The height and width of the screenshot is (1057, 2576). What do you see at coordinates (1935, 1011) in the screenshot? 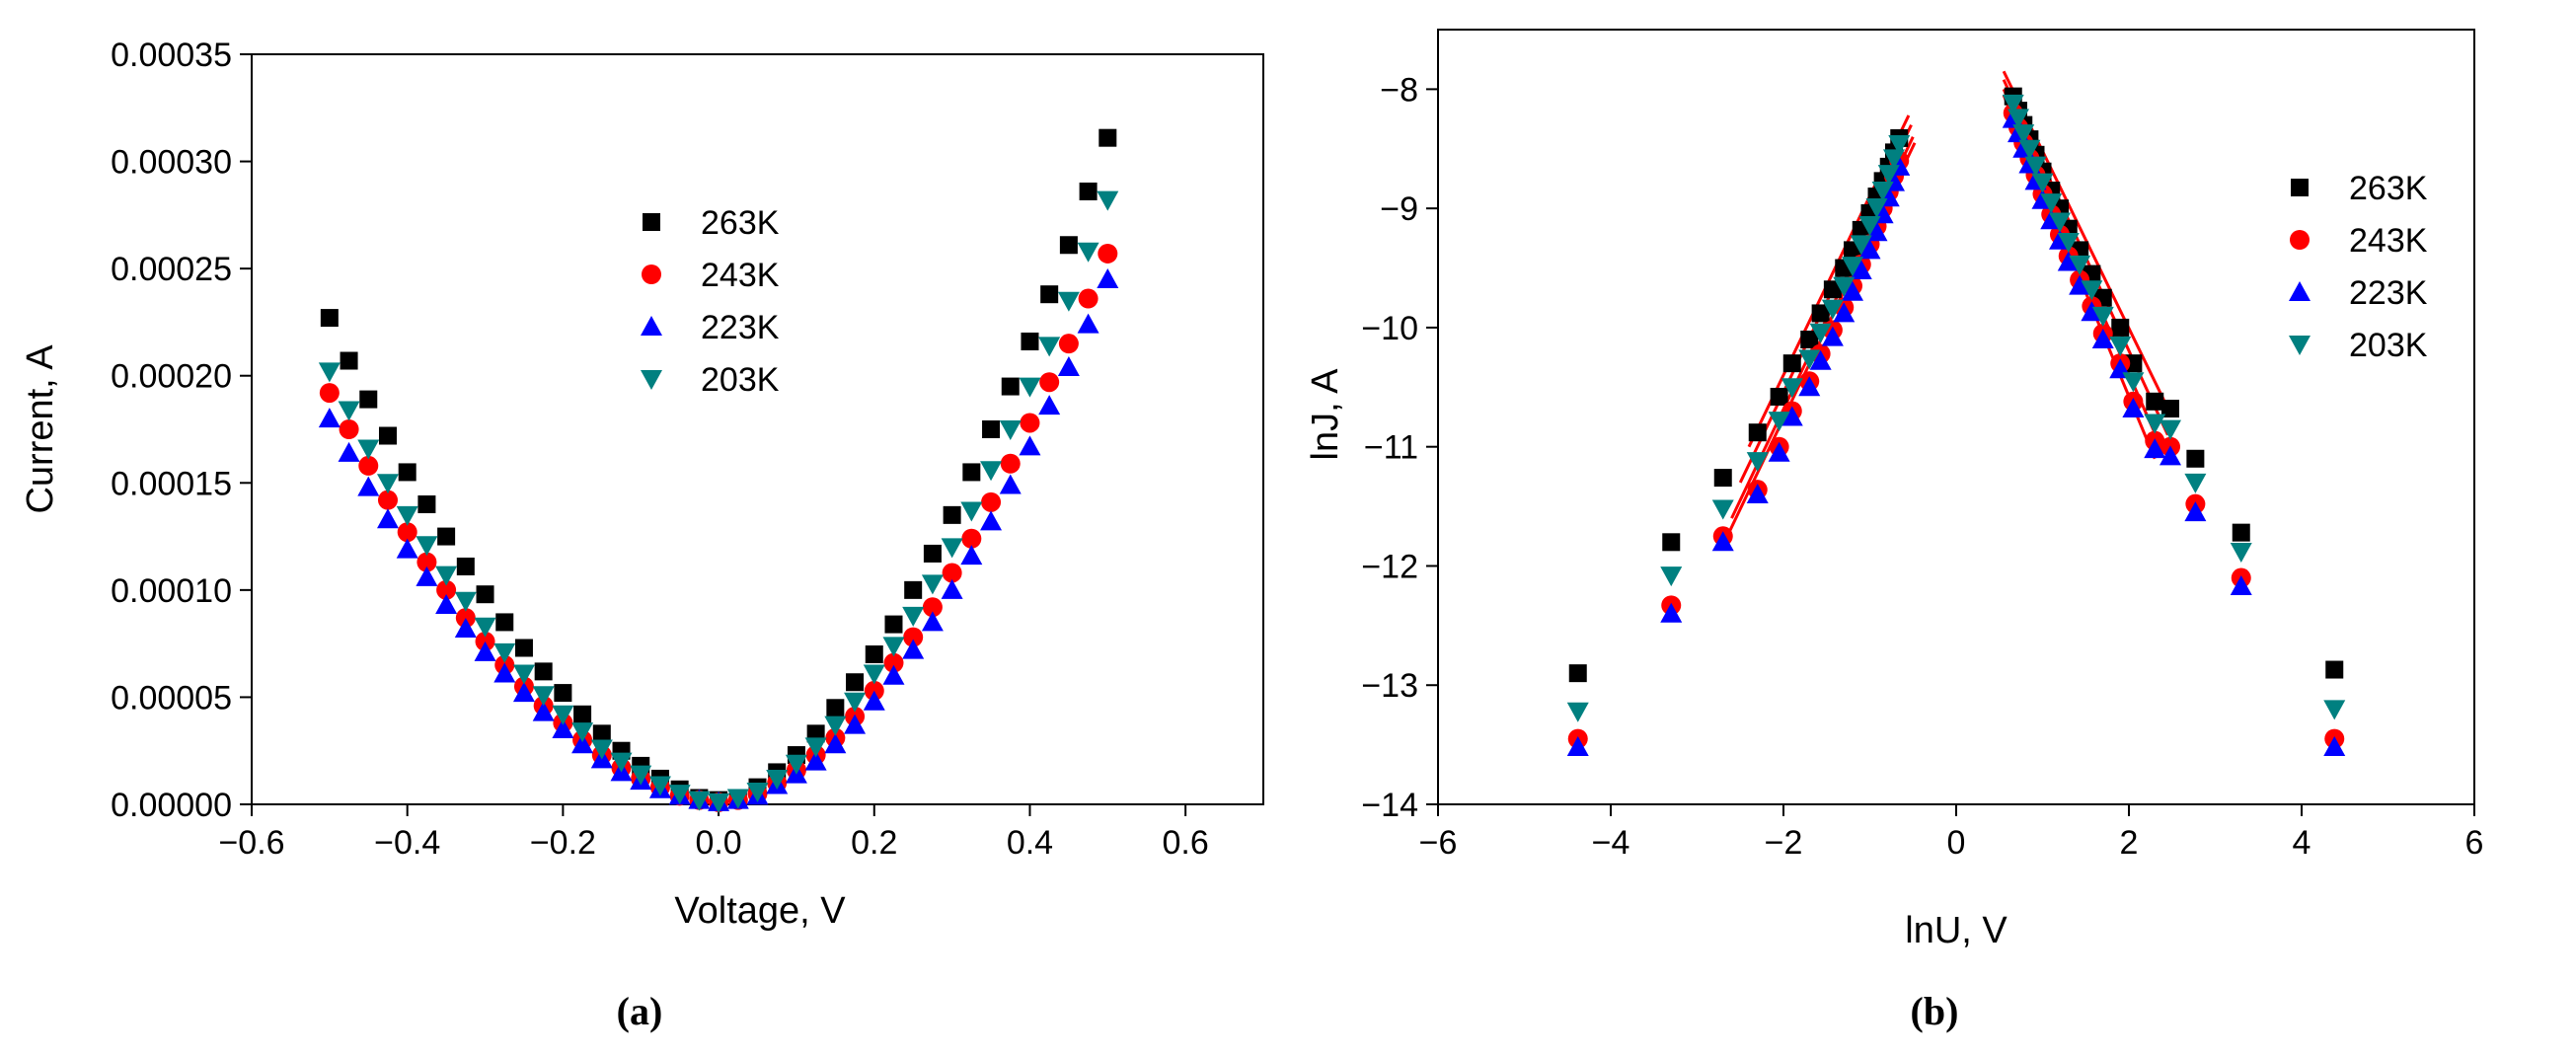
I see `chart-b-panel-label: (b)` at bounding box center [1935, 1011].